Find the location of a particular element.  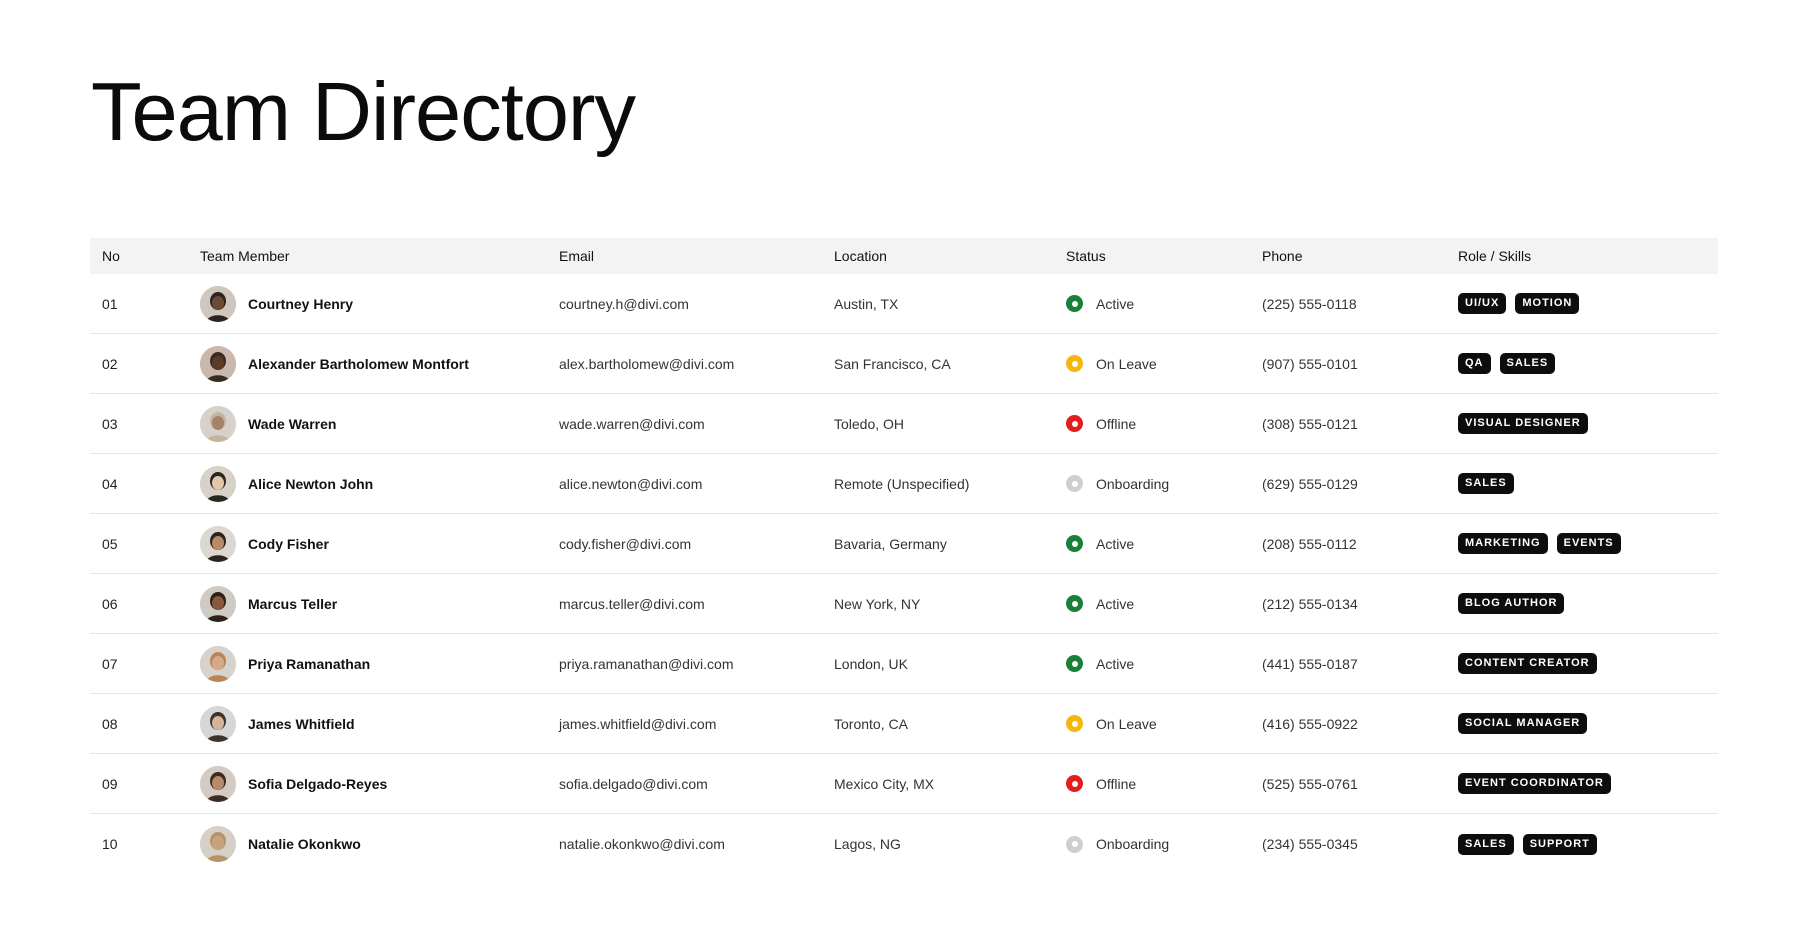

team-member-name: Sofia Delgado-Reyes is located at coordinates (318, 783).